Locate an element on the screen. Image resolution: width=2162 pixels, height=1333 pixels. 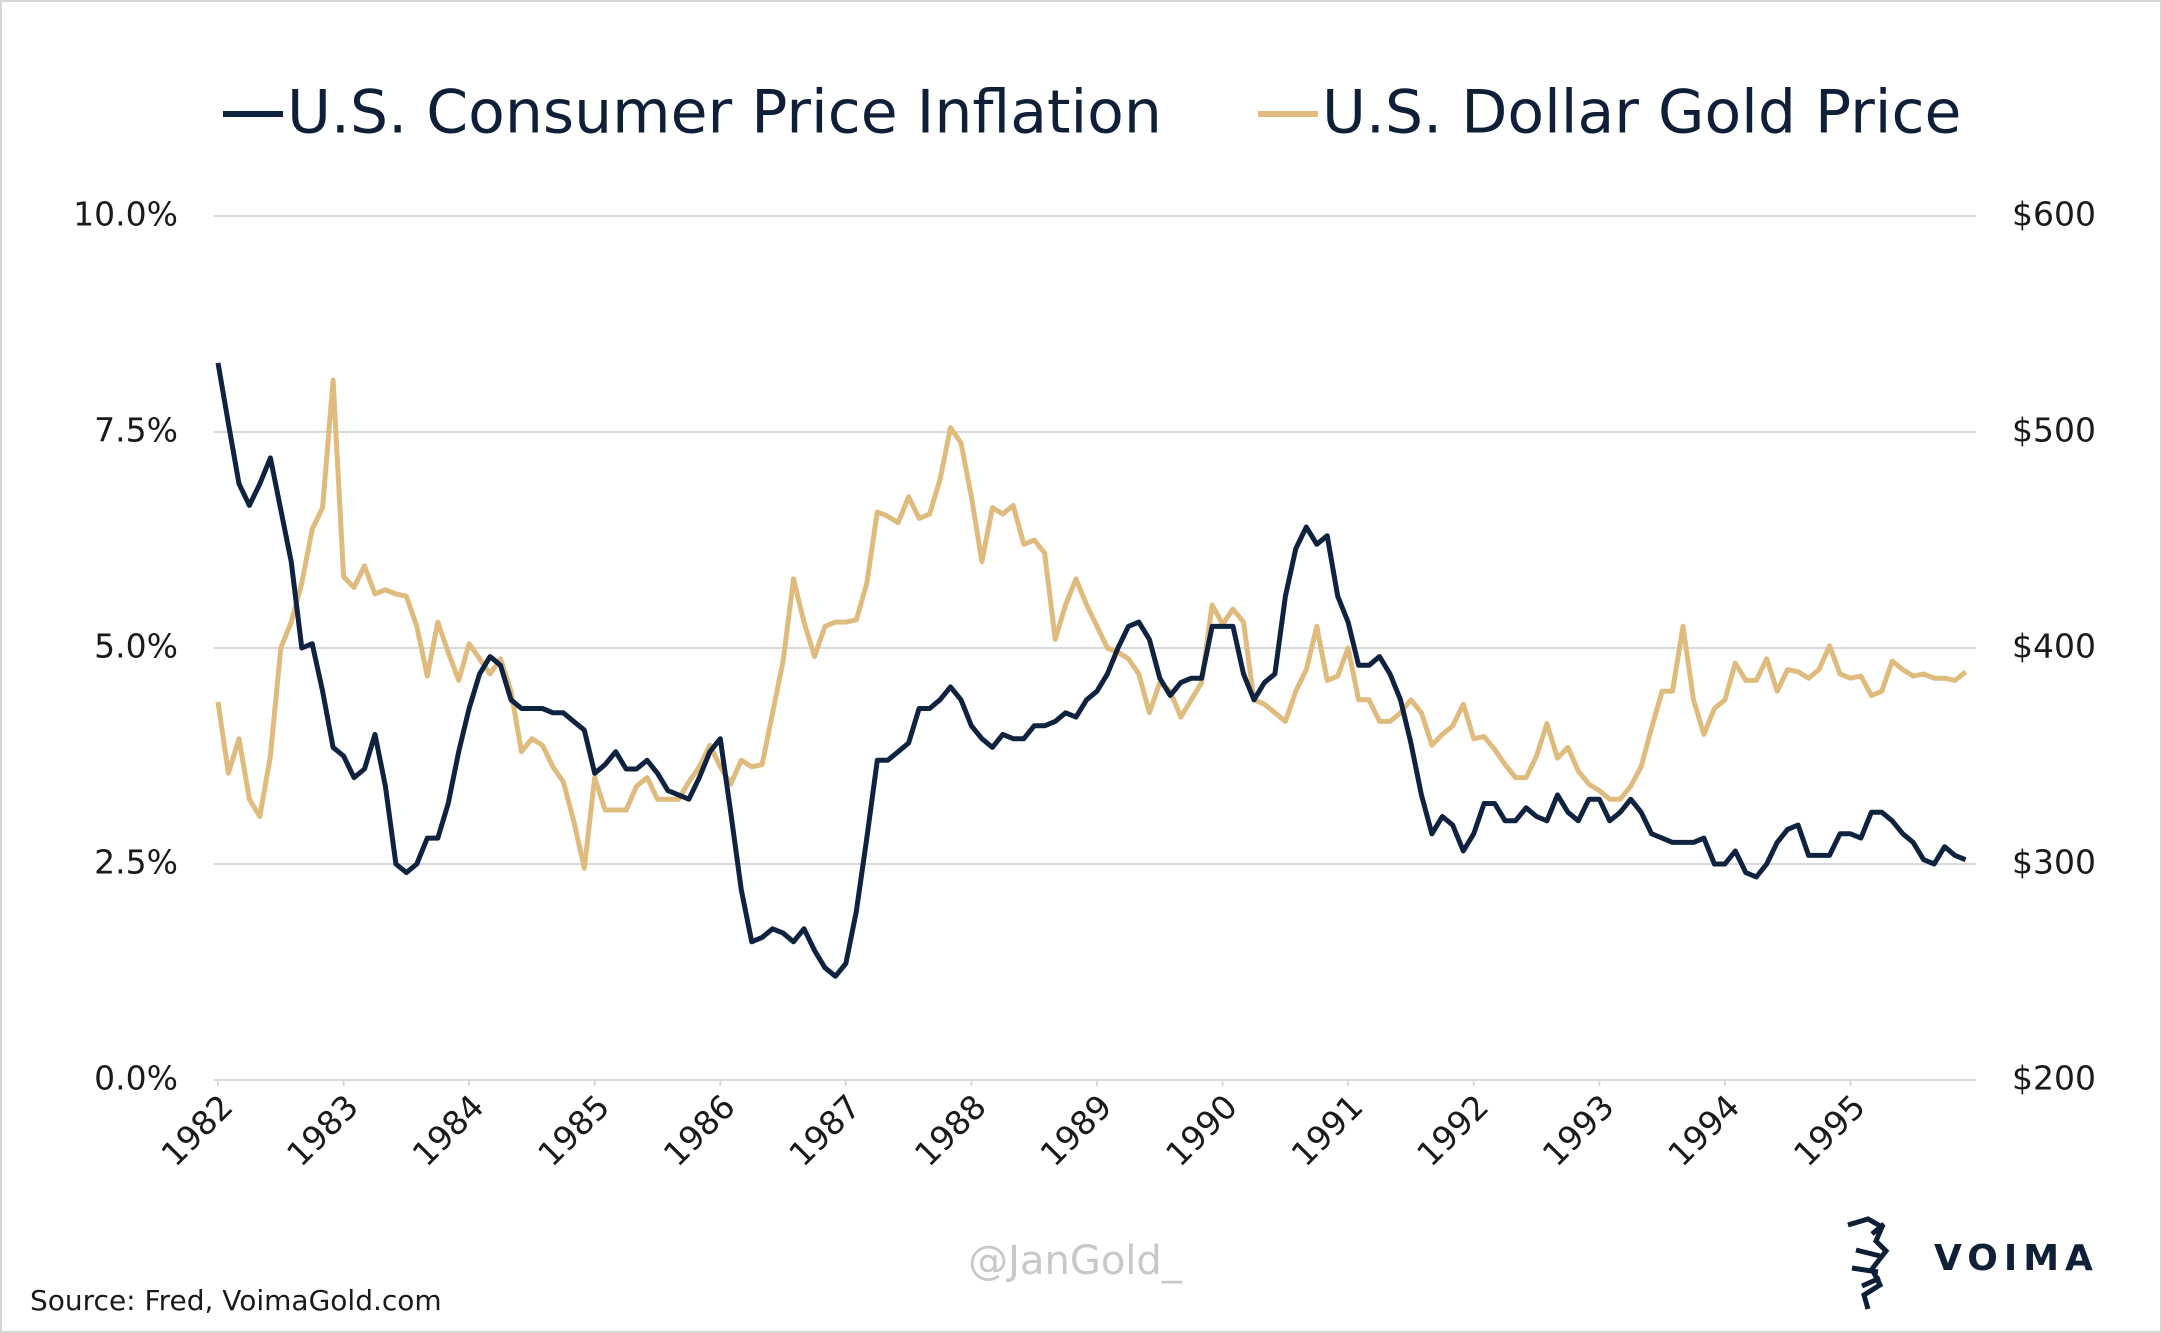
logo-text: VOIMA is located at coordinates (2016, 1258).